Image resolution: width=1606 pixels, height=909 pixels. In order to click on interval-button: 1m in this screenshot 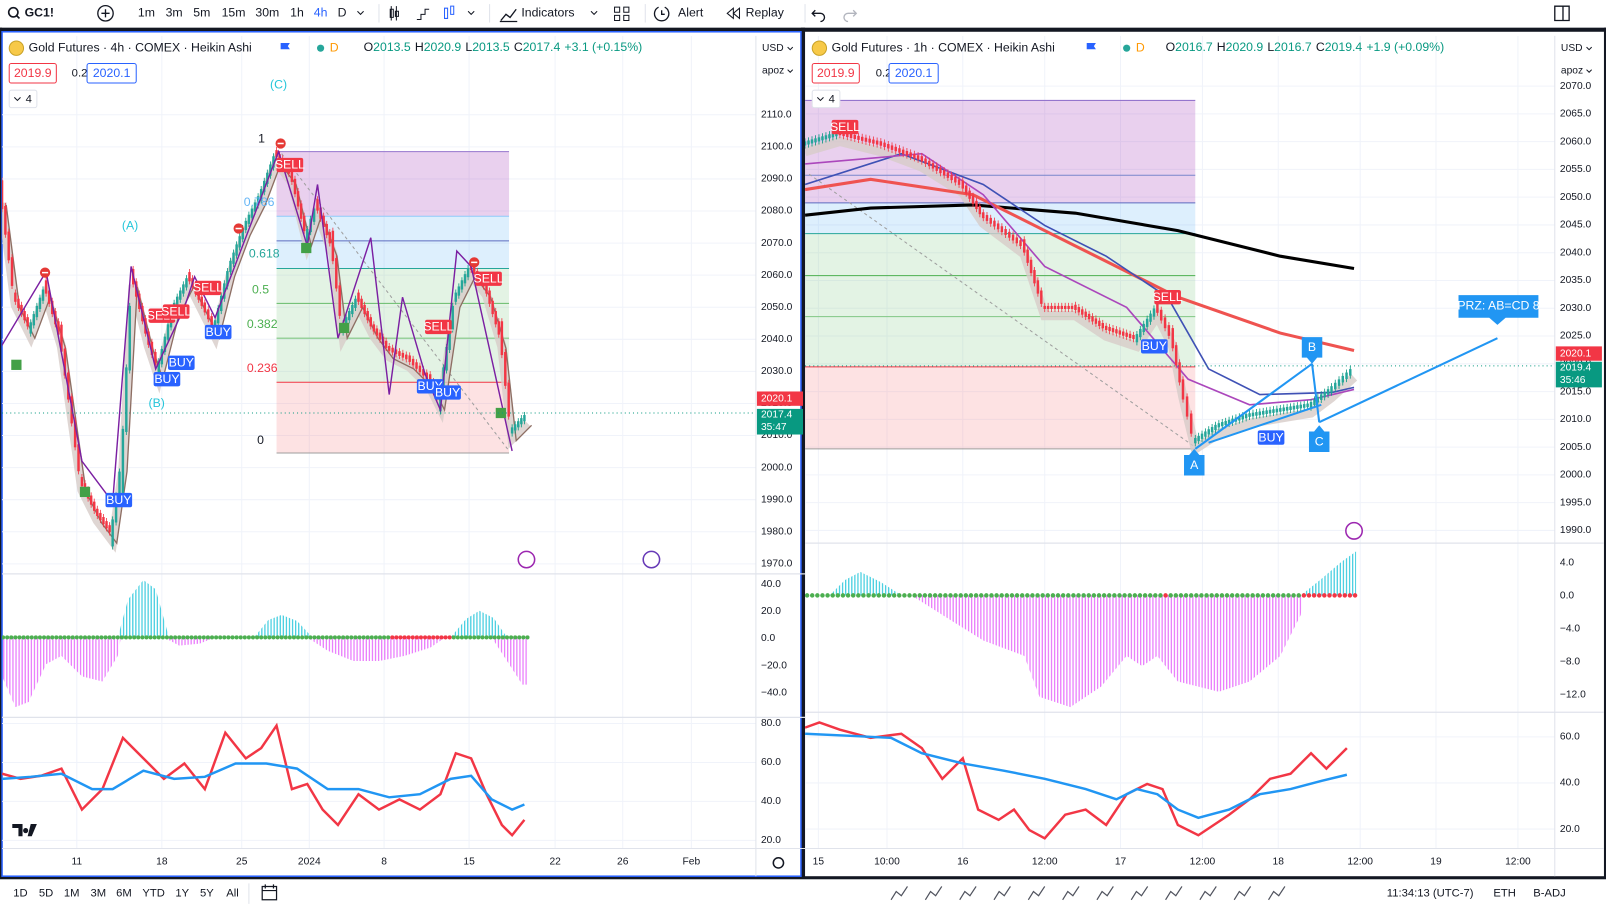, I will do `click(146, 13)`.